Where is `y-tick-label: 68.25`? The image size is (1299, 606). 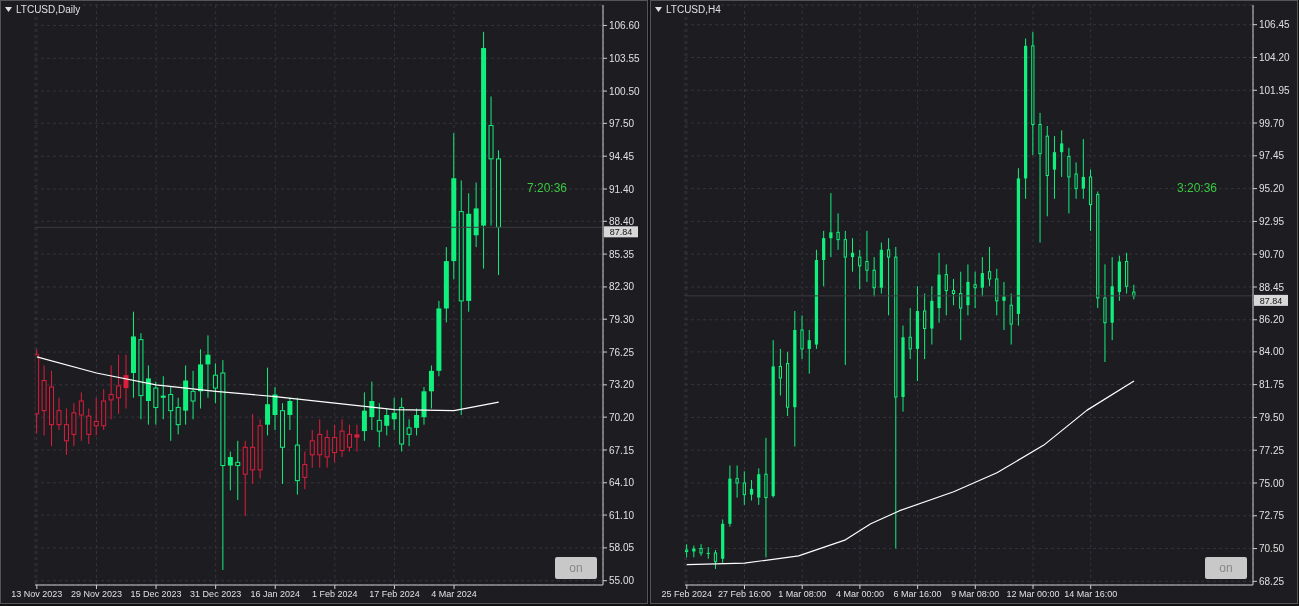 y-tick-label: 68.25 is located at coordinates (1272, 581).